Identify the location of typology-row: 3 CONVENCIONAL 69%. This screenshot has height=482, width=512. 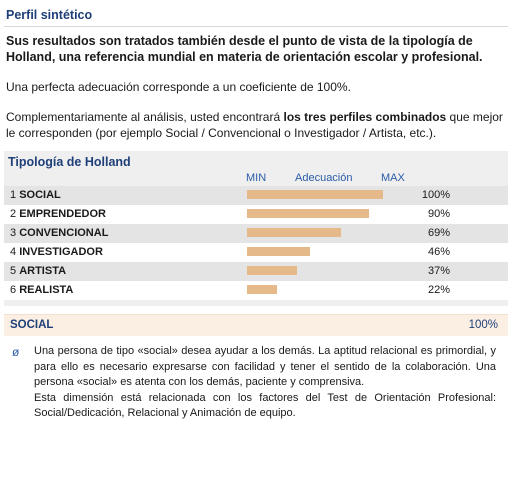
(256, 233).